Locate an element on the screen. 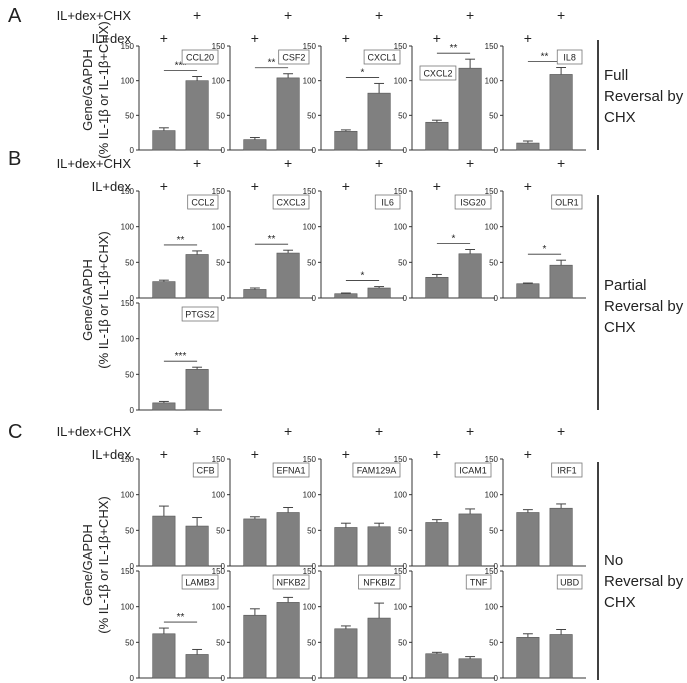 This screenshot has height=683, width=687. gene-label: LAMB3 is located at coordinates (200, 583).